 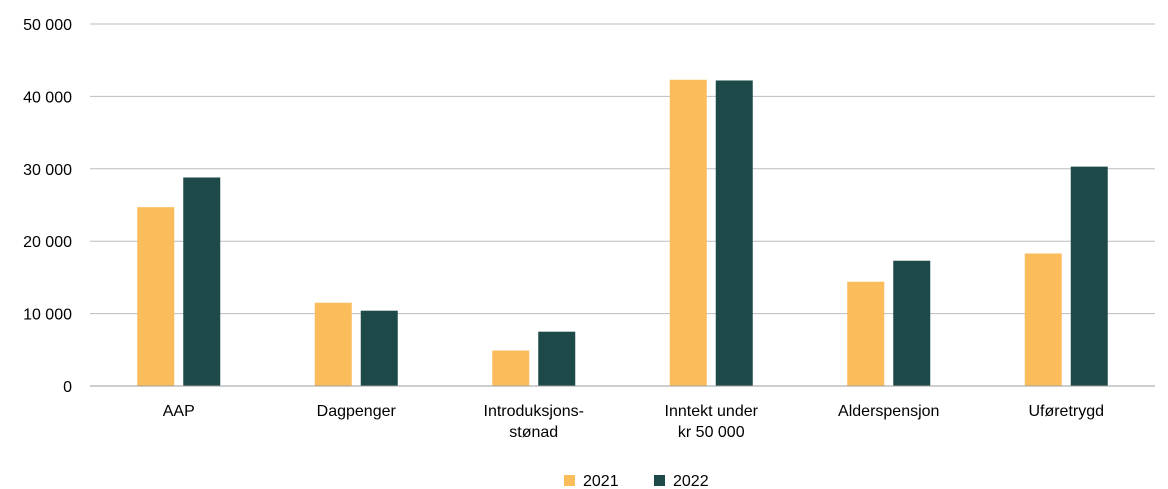 I want to click on legend-label: 2021, so click(x=601, y=481).